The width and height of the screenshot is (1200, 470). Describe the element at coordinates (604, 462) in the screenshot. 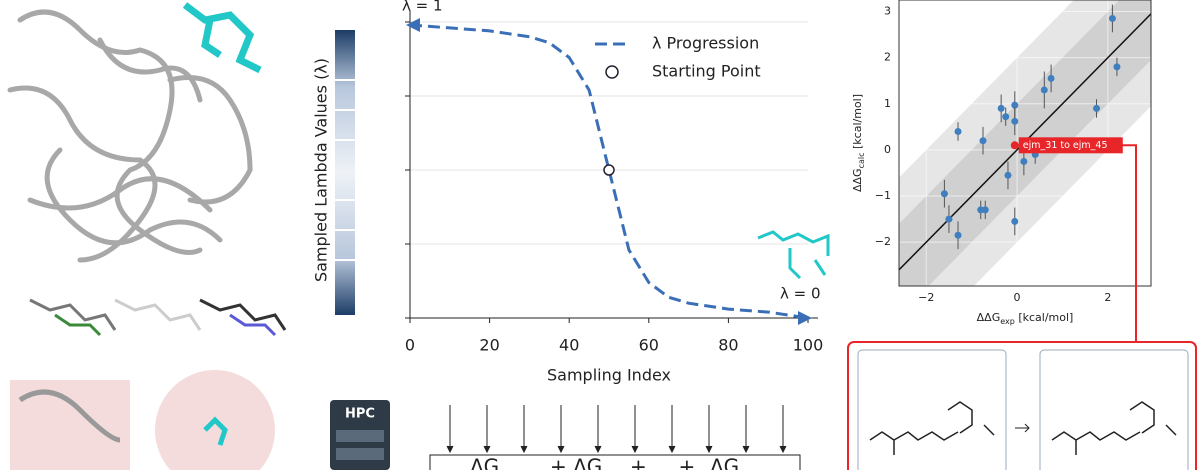

I see `formula: ΔG + ΔG + ... + ΔG` at that location.